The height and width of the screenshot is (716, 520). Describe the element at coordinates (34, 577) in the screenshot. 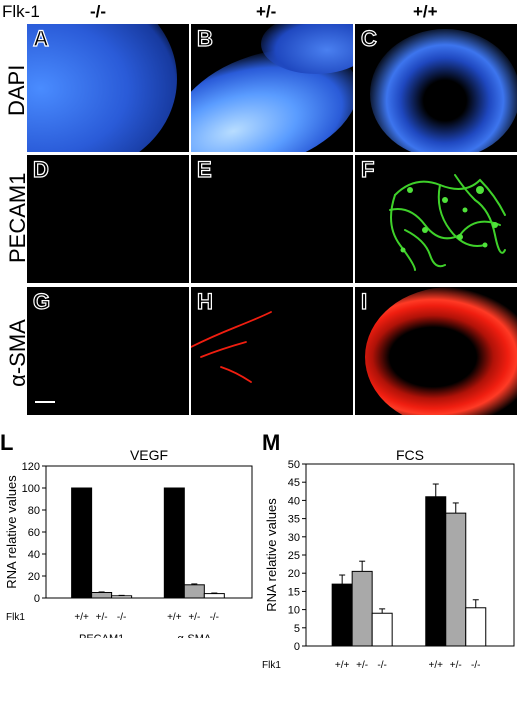

I see `chart-l-y-tick-label: 20` at that location.